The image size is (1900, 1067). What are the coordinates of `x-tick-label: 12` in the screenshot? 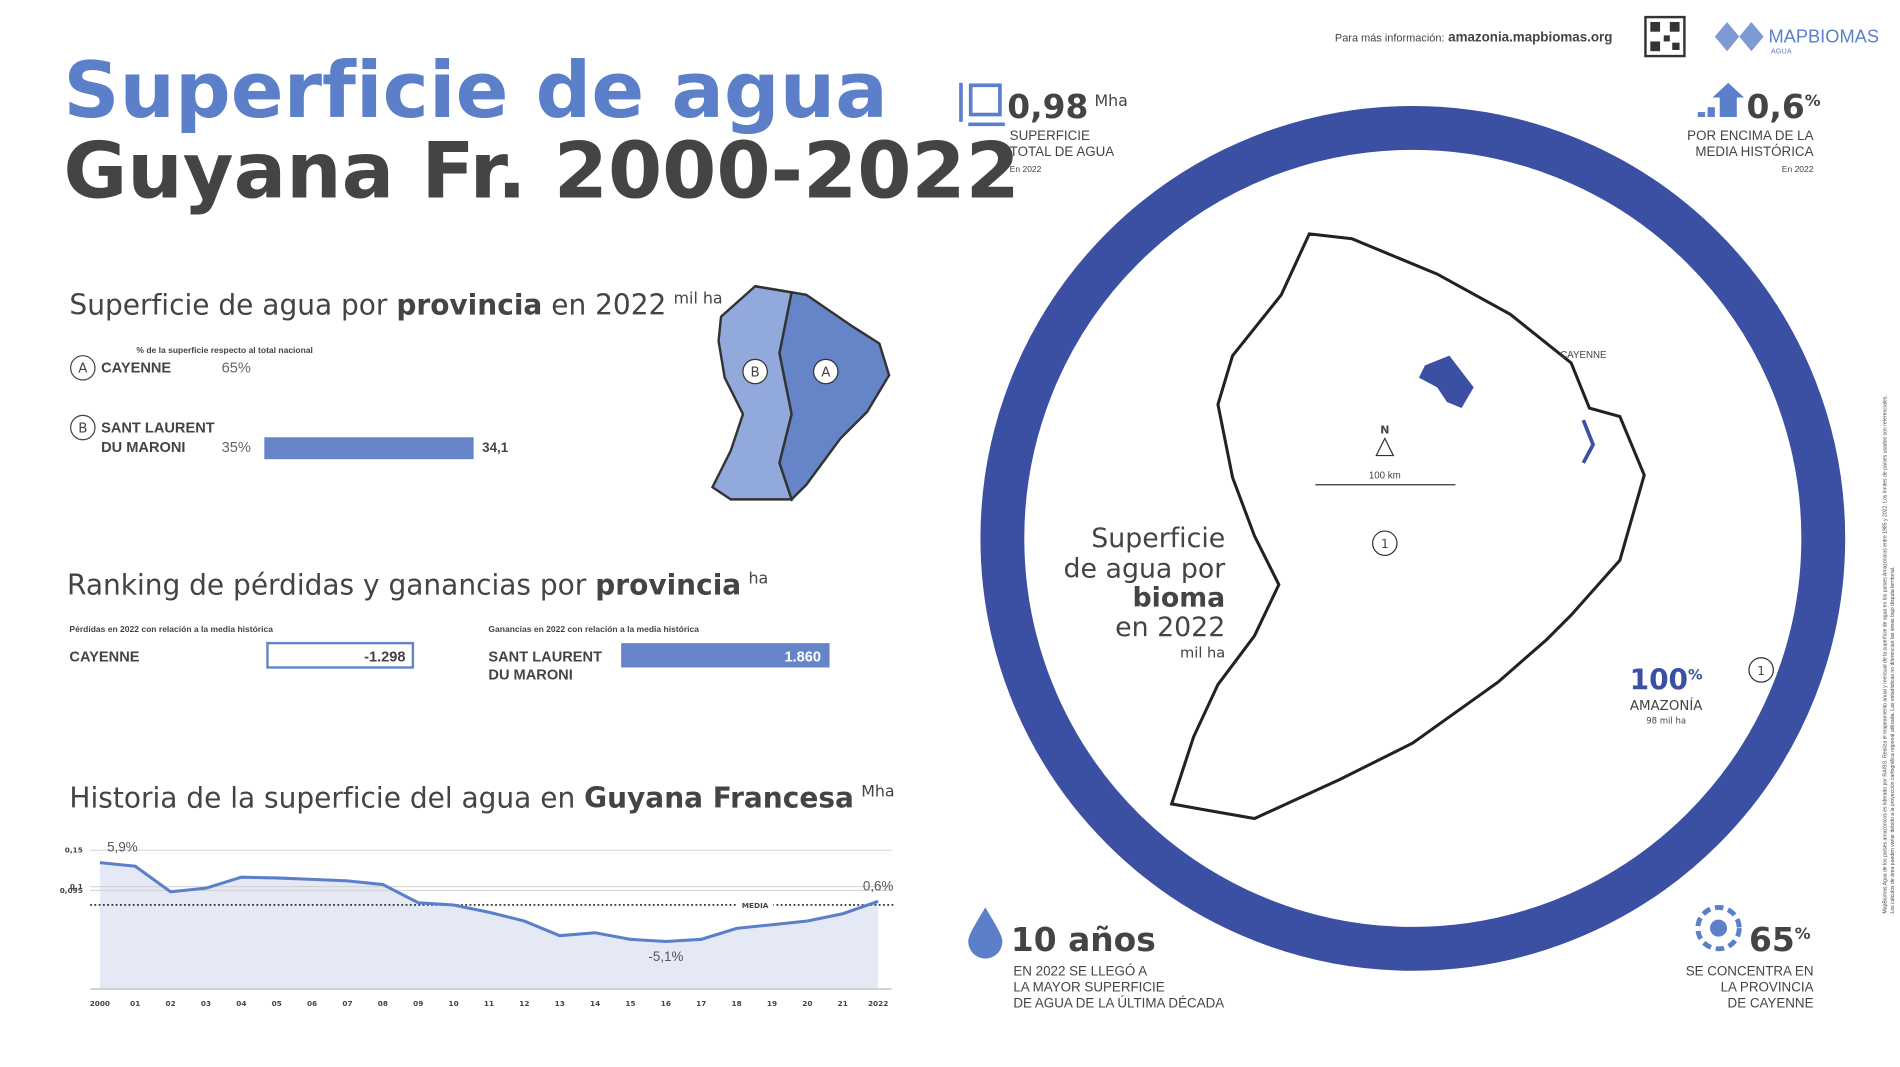 It's located at (524, 1003).